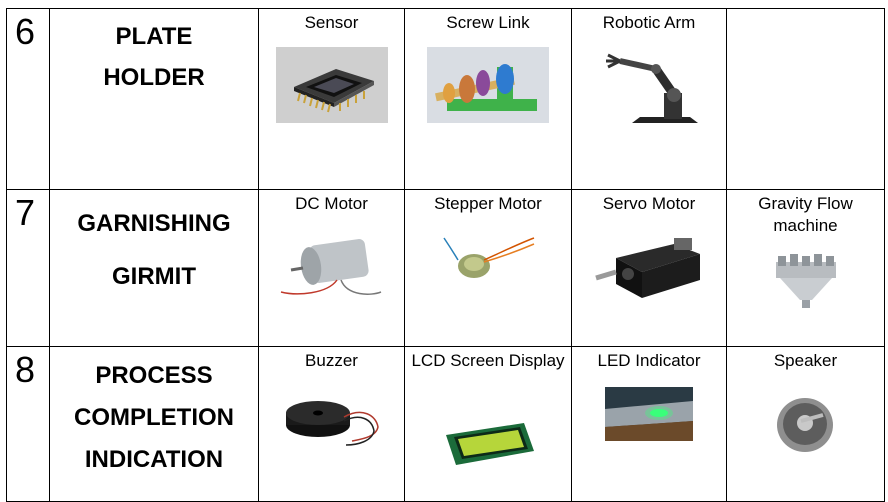 This screenshot has width=888, height=502. What do you see at coordinates (805, 215) in the screenshot?
I see `component-label: Gravity Flow machine` at bounding box center [805, 215].